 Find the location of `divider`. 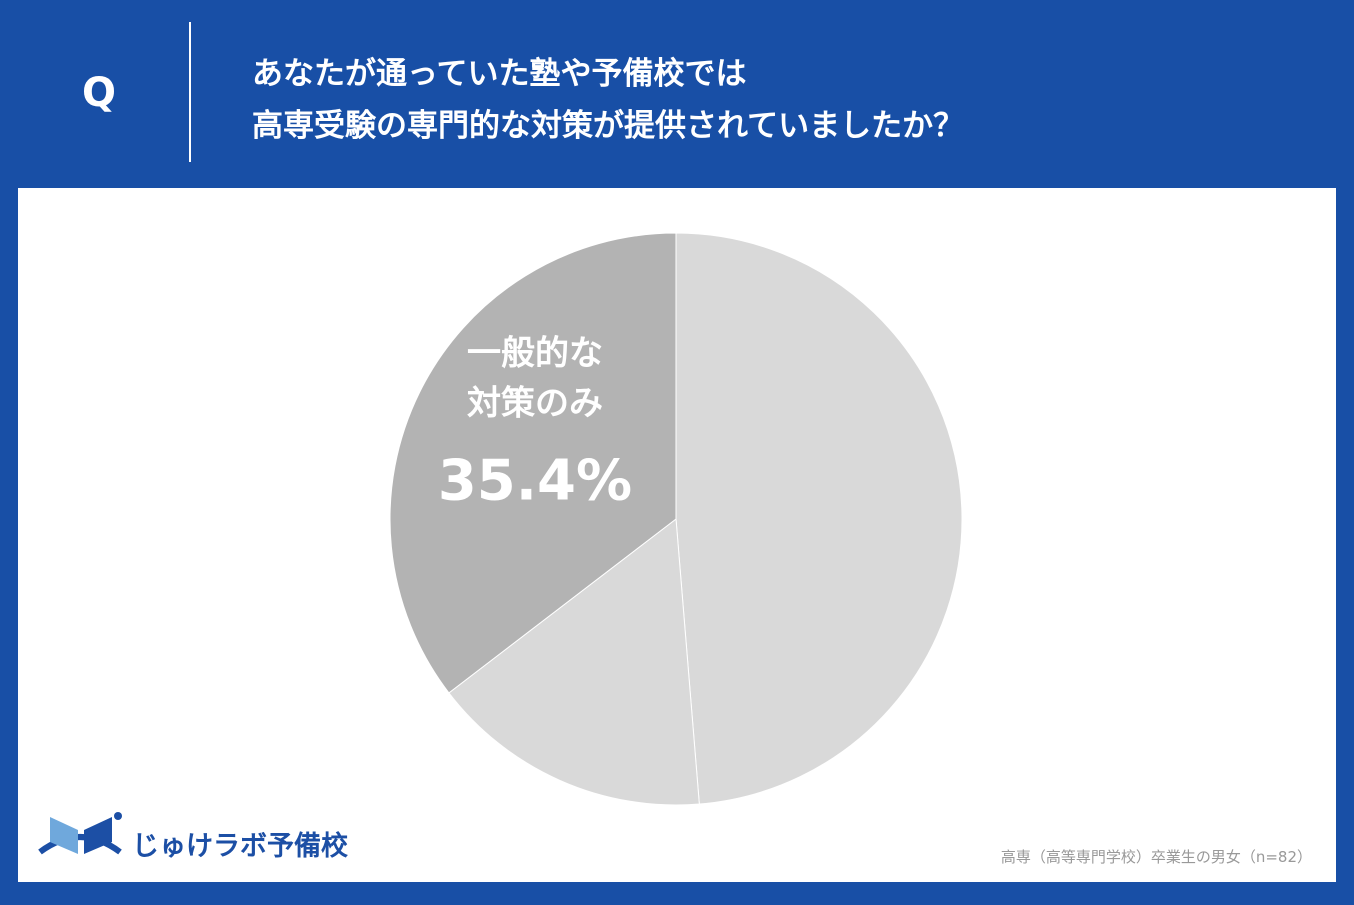

divider is located at coordinates (190, 92).